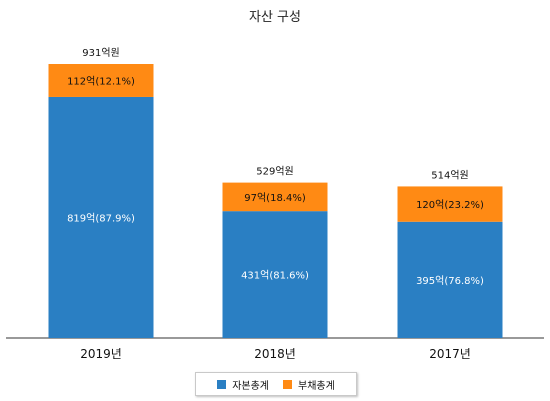  What do you see at coordinates (450, 354) in the screenshot?
I see `x-tick-label-2: 2017년` at bounding box center [450, 354].